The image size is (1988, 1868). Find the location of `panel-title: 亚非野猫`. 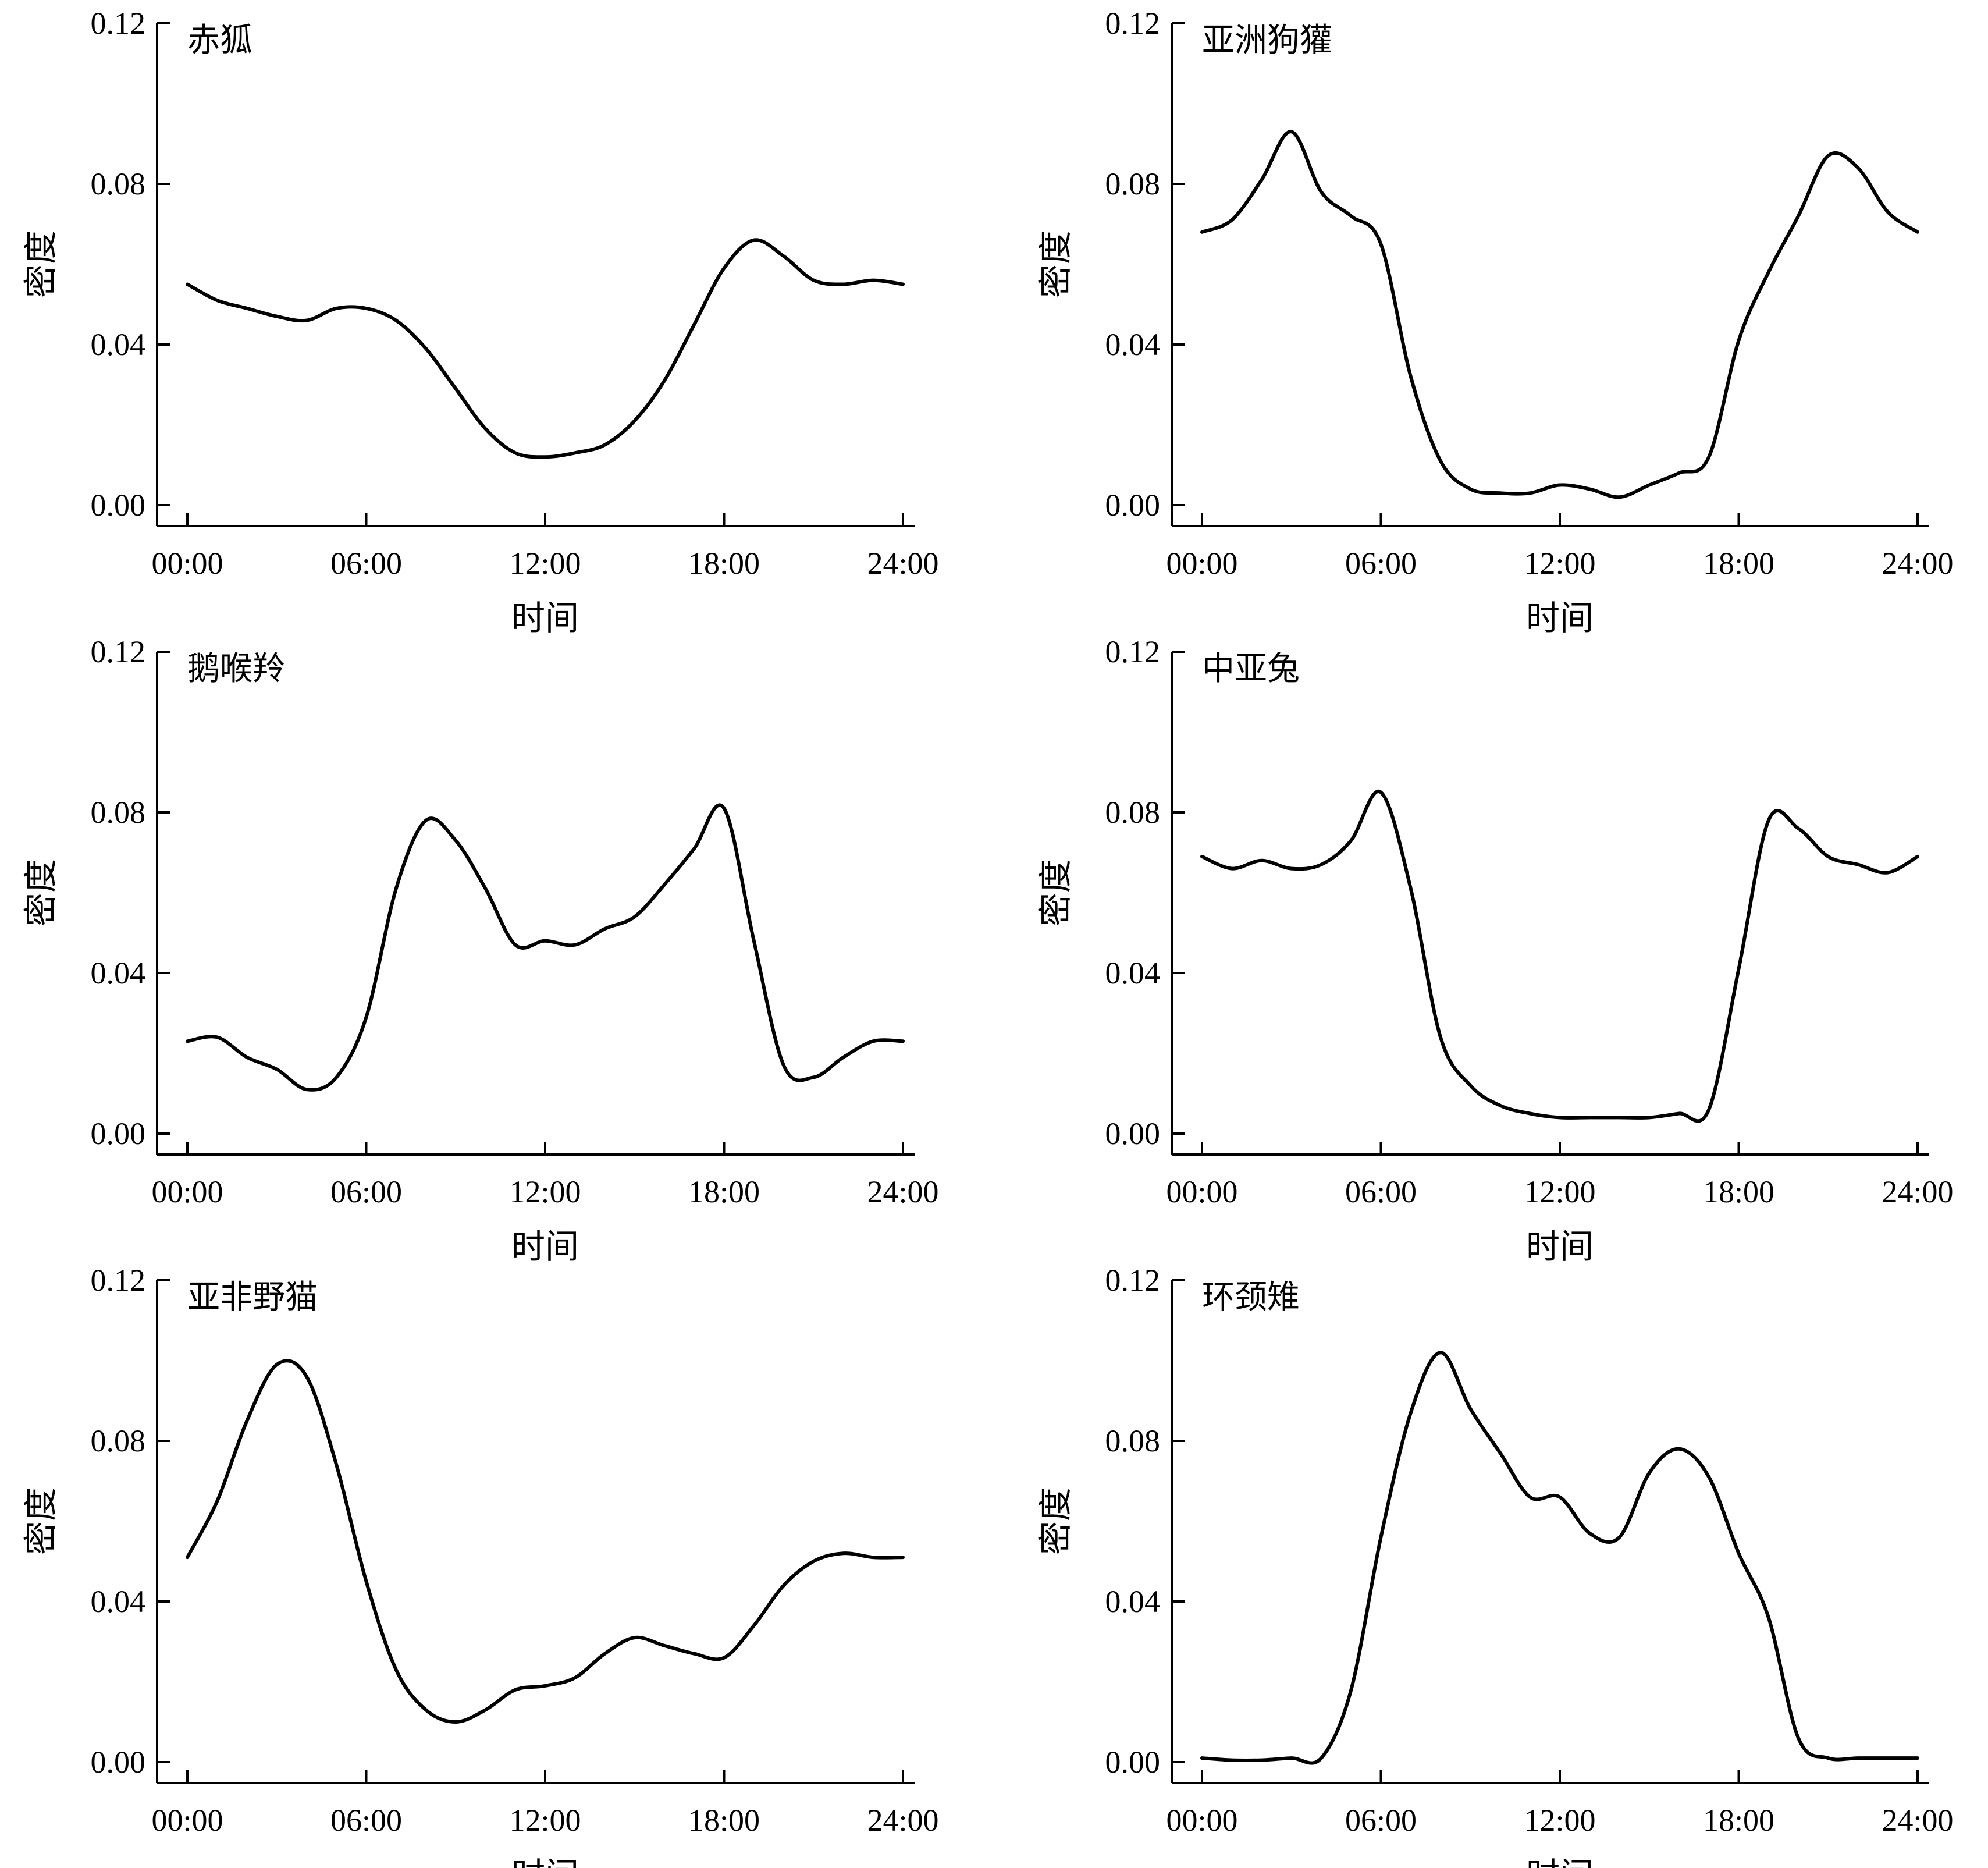

panel-title: 亚非野猫 is located at coordinates (253, 1297).